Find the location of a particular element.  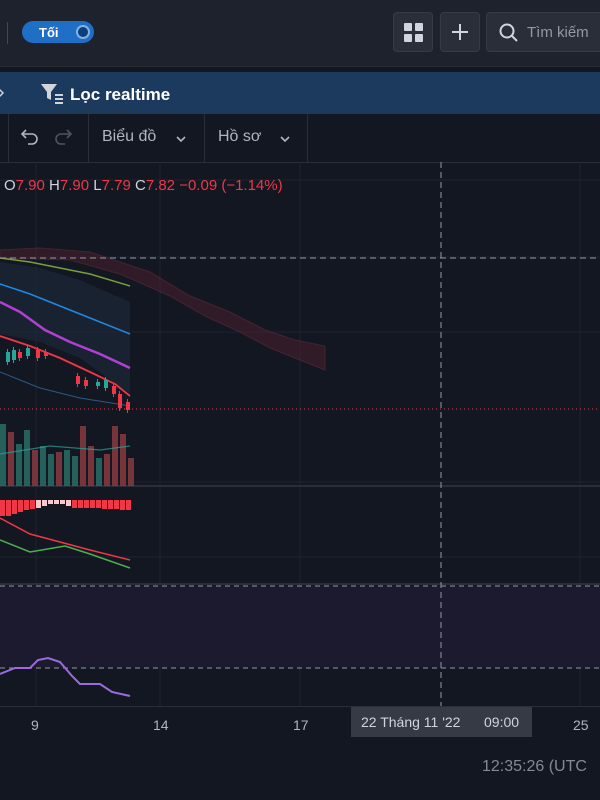

profile-menu-button: Hồ sơ is located at coordinates (240, 136).